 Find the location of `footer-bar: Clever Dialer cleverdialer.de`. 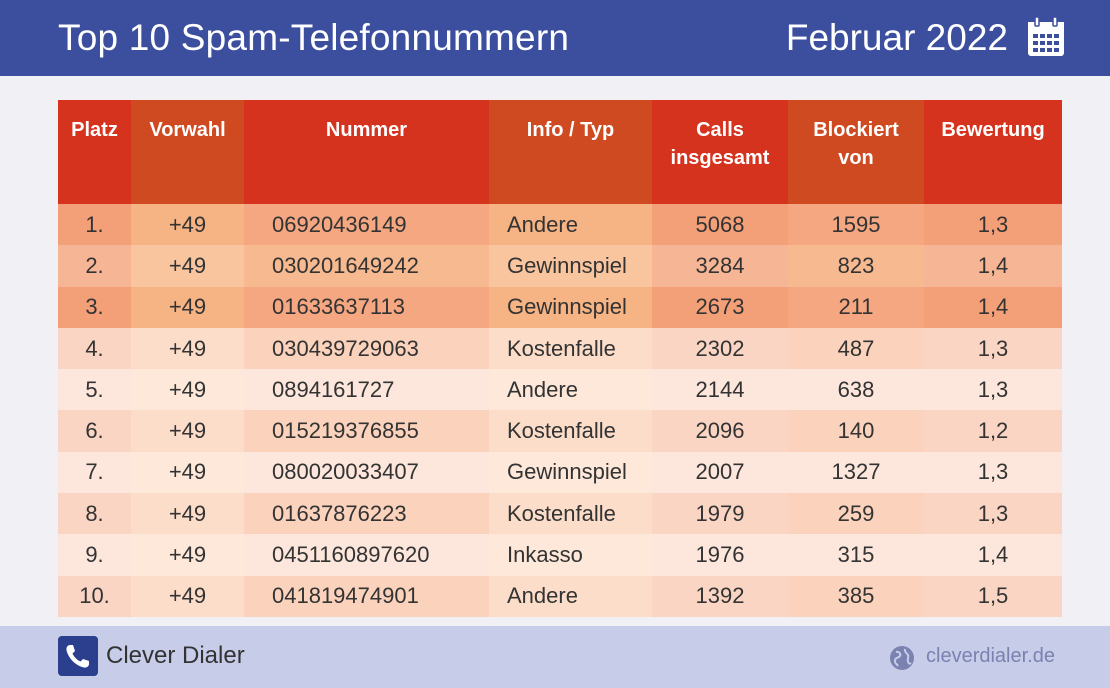

footer-bar: Clever Dialer cleverdialer.de is located at coordinates (555, 657).